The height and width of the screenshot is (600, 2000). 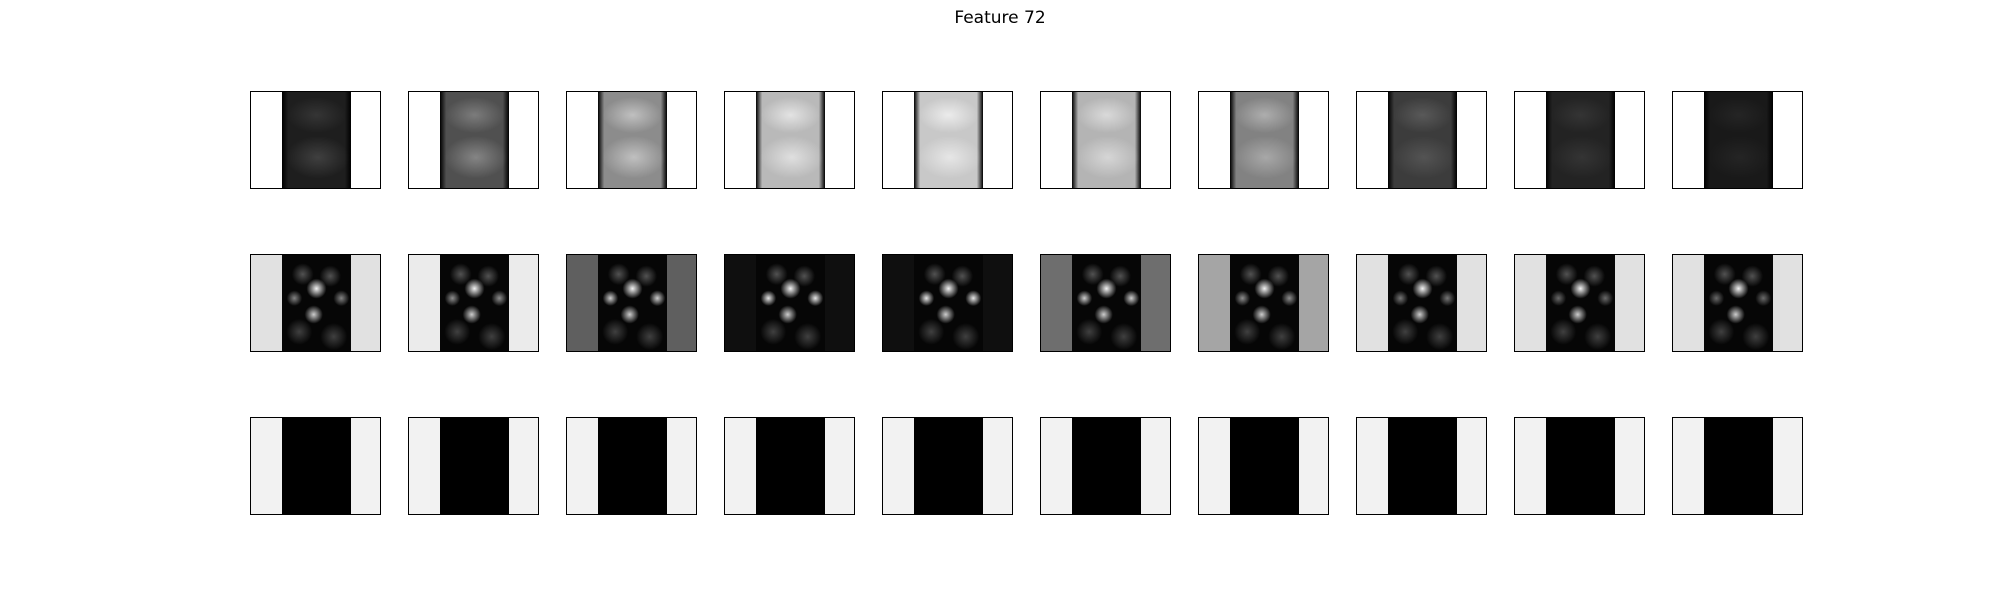 I want to click on feature-tile-r1-c7, so click(x=1263, y=140).